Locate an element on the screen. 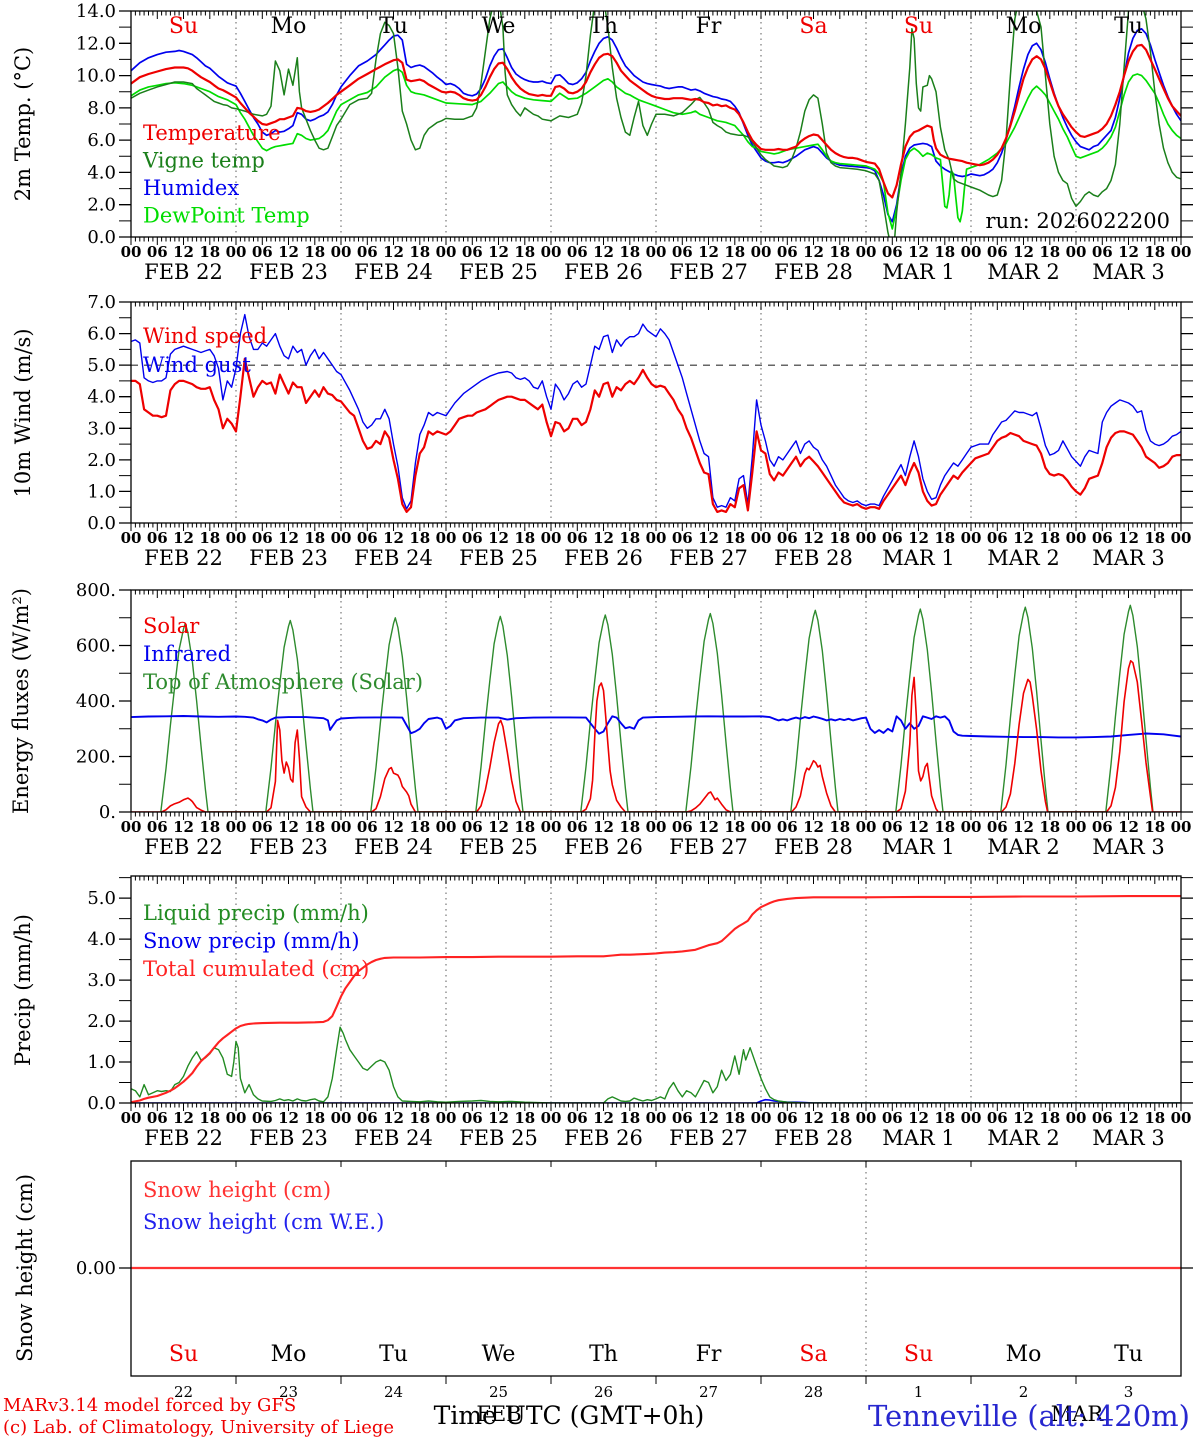 Image resolution: width=1194 pixels, height=1440 pixels. day-name-label: We is located at coordinates (499, 26).